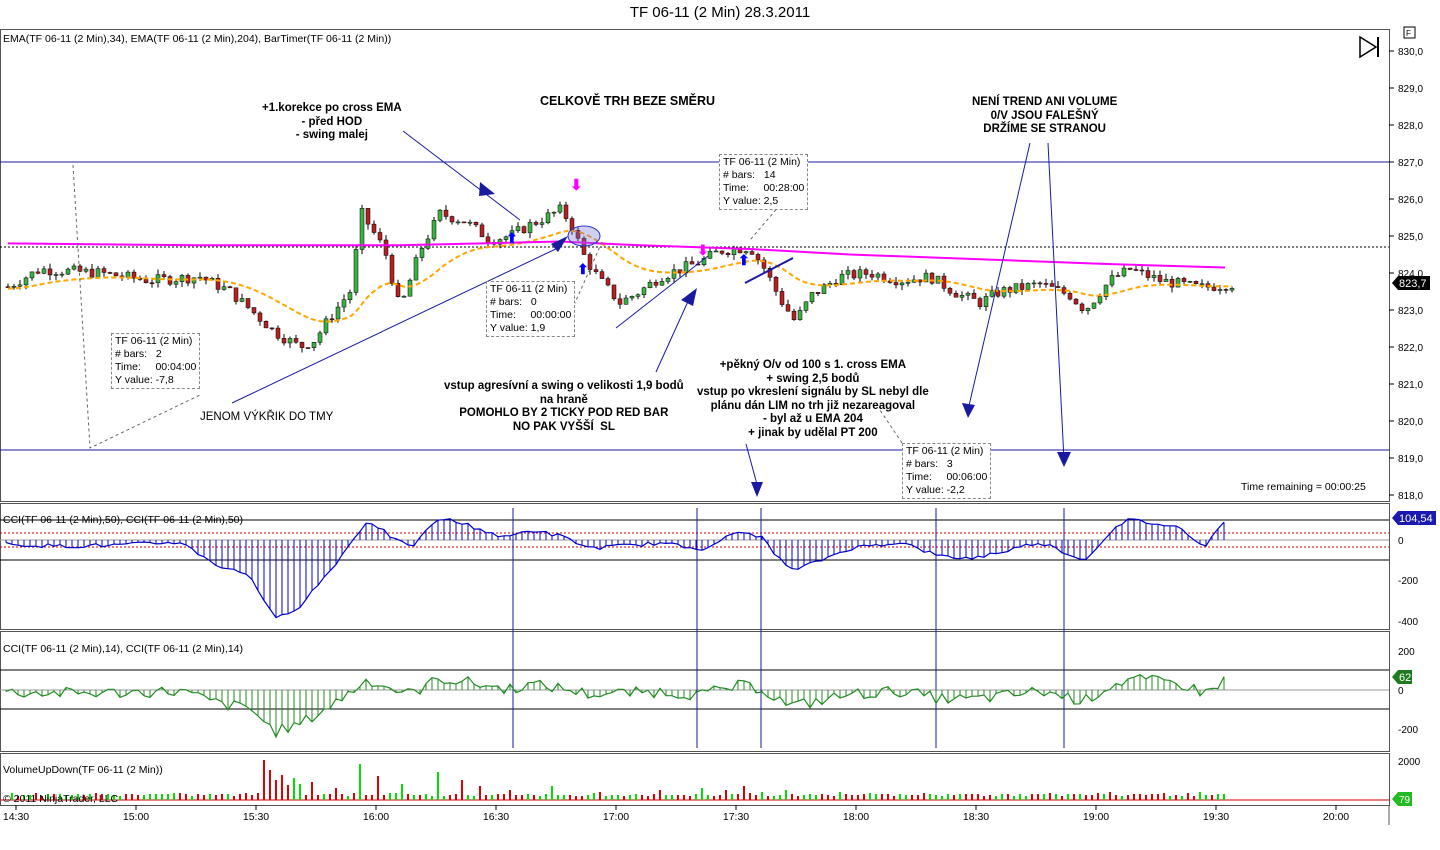 The image size is (1440, 850). What do you see at coordinates (1409, 32) in the screenshot?
I see `toolbar-f-button` at bounding box center [1409, 32].